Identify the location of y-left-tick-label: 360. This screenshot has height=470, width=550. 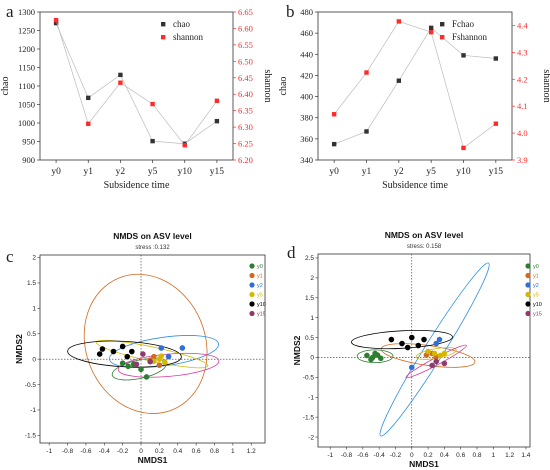
(306, 139).